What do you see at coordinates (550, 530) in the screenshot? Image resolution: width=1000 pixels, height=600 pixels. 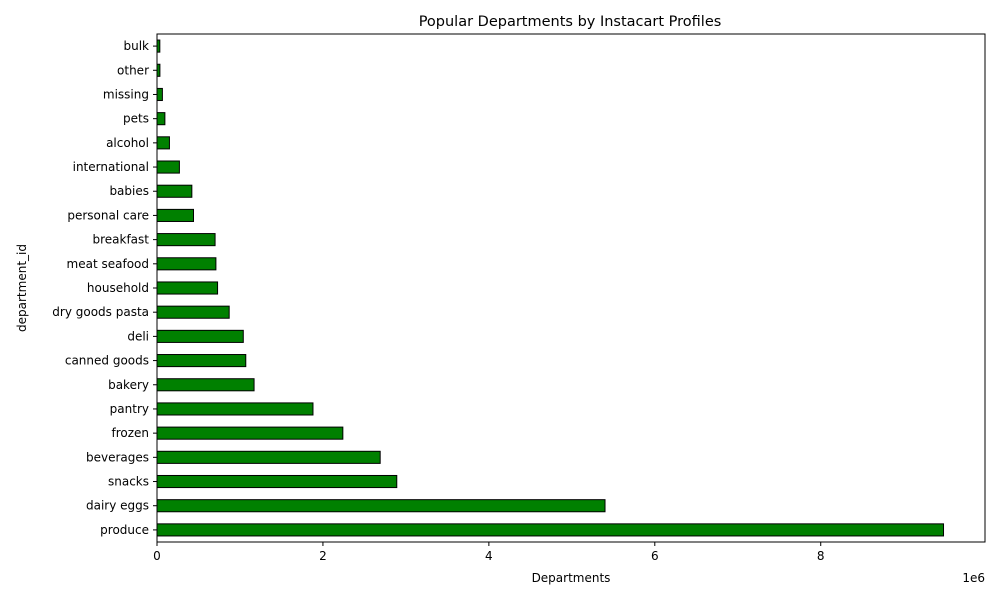 I see `bar-produce` at bounding box center [550, 530].